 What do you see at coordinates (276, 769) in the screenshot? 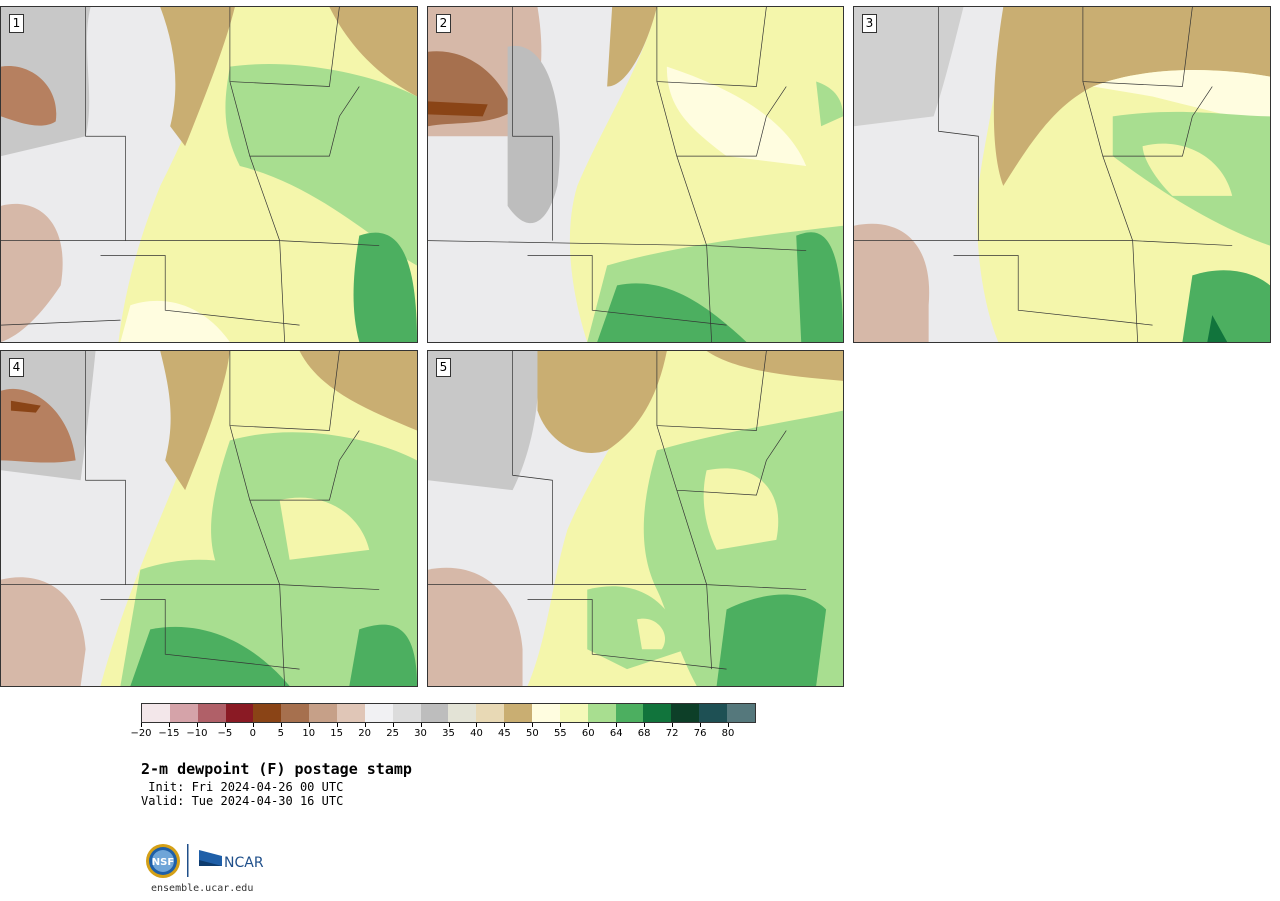
I see `map-title: 2-m dewpoint (F) postage stamp` at bounding box center [276, 769].